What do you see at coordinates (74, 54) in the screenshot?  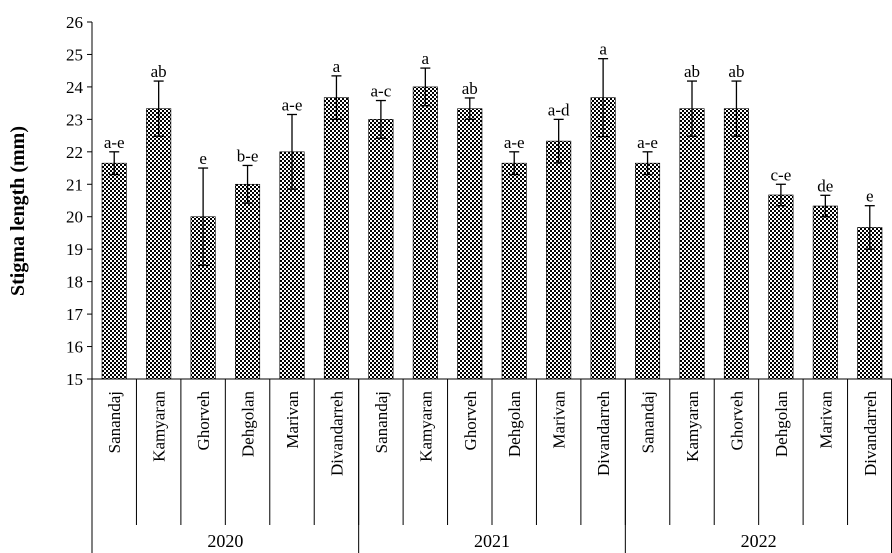 I see `y-tick-label: 25` at bounding box center [74, 54].